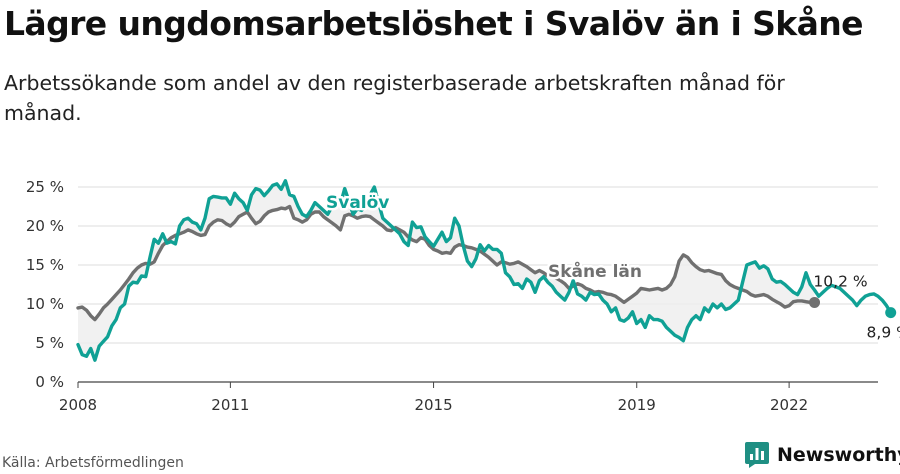 The height and width of the screenshot is (474, 900). Describe the element at coordinates (789, 405) in the screenshot. I see `x-tick-label: 2022` at that location.